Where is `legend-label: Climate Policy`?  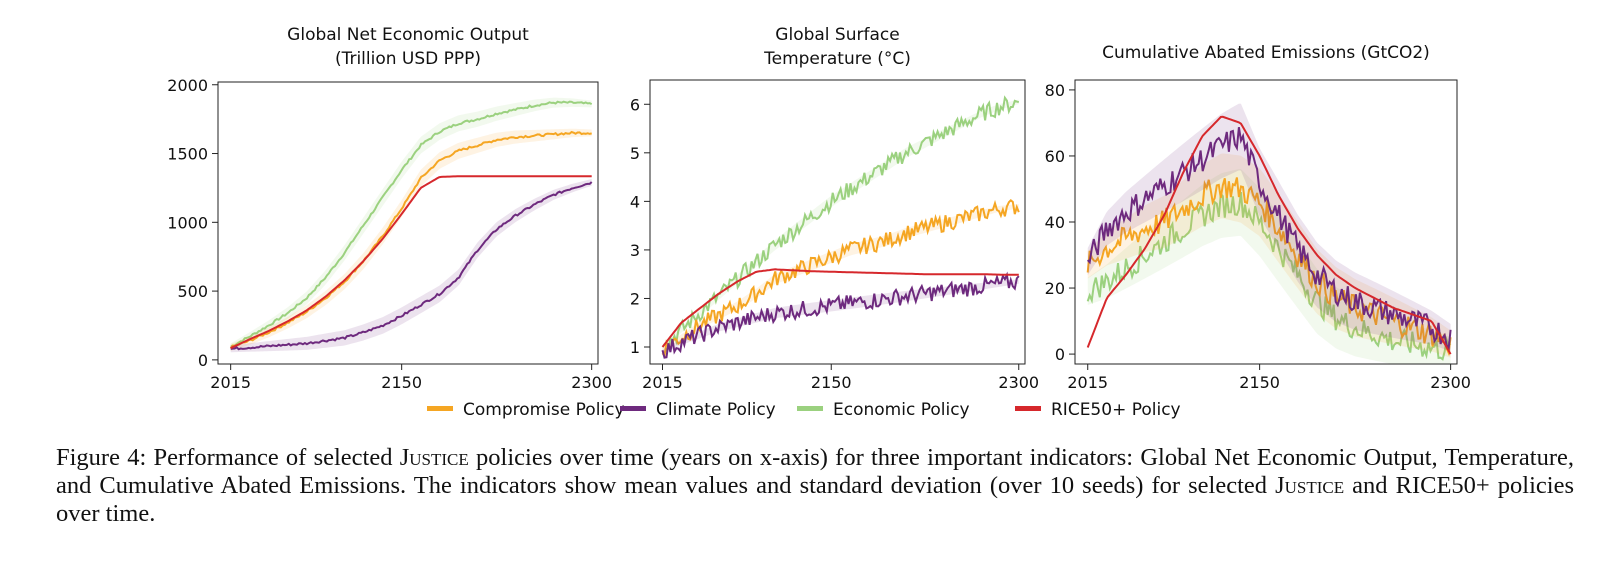
legend-label: Climate Policy is located at coordinates (716, 410).